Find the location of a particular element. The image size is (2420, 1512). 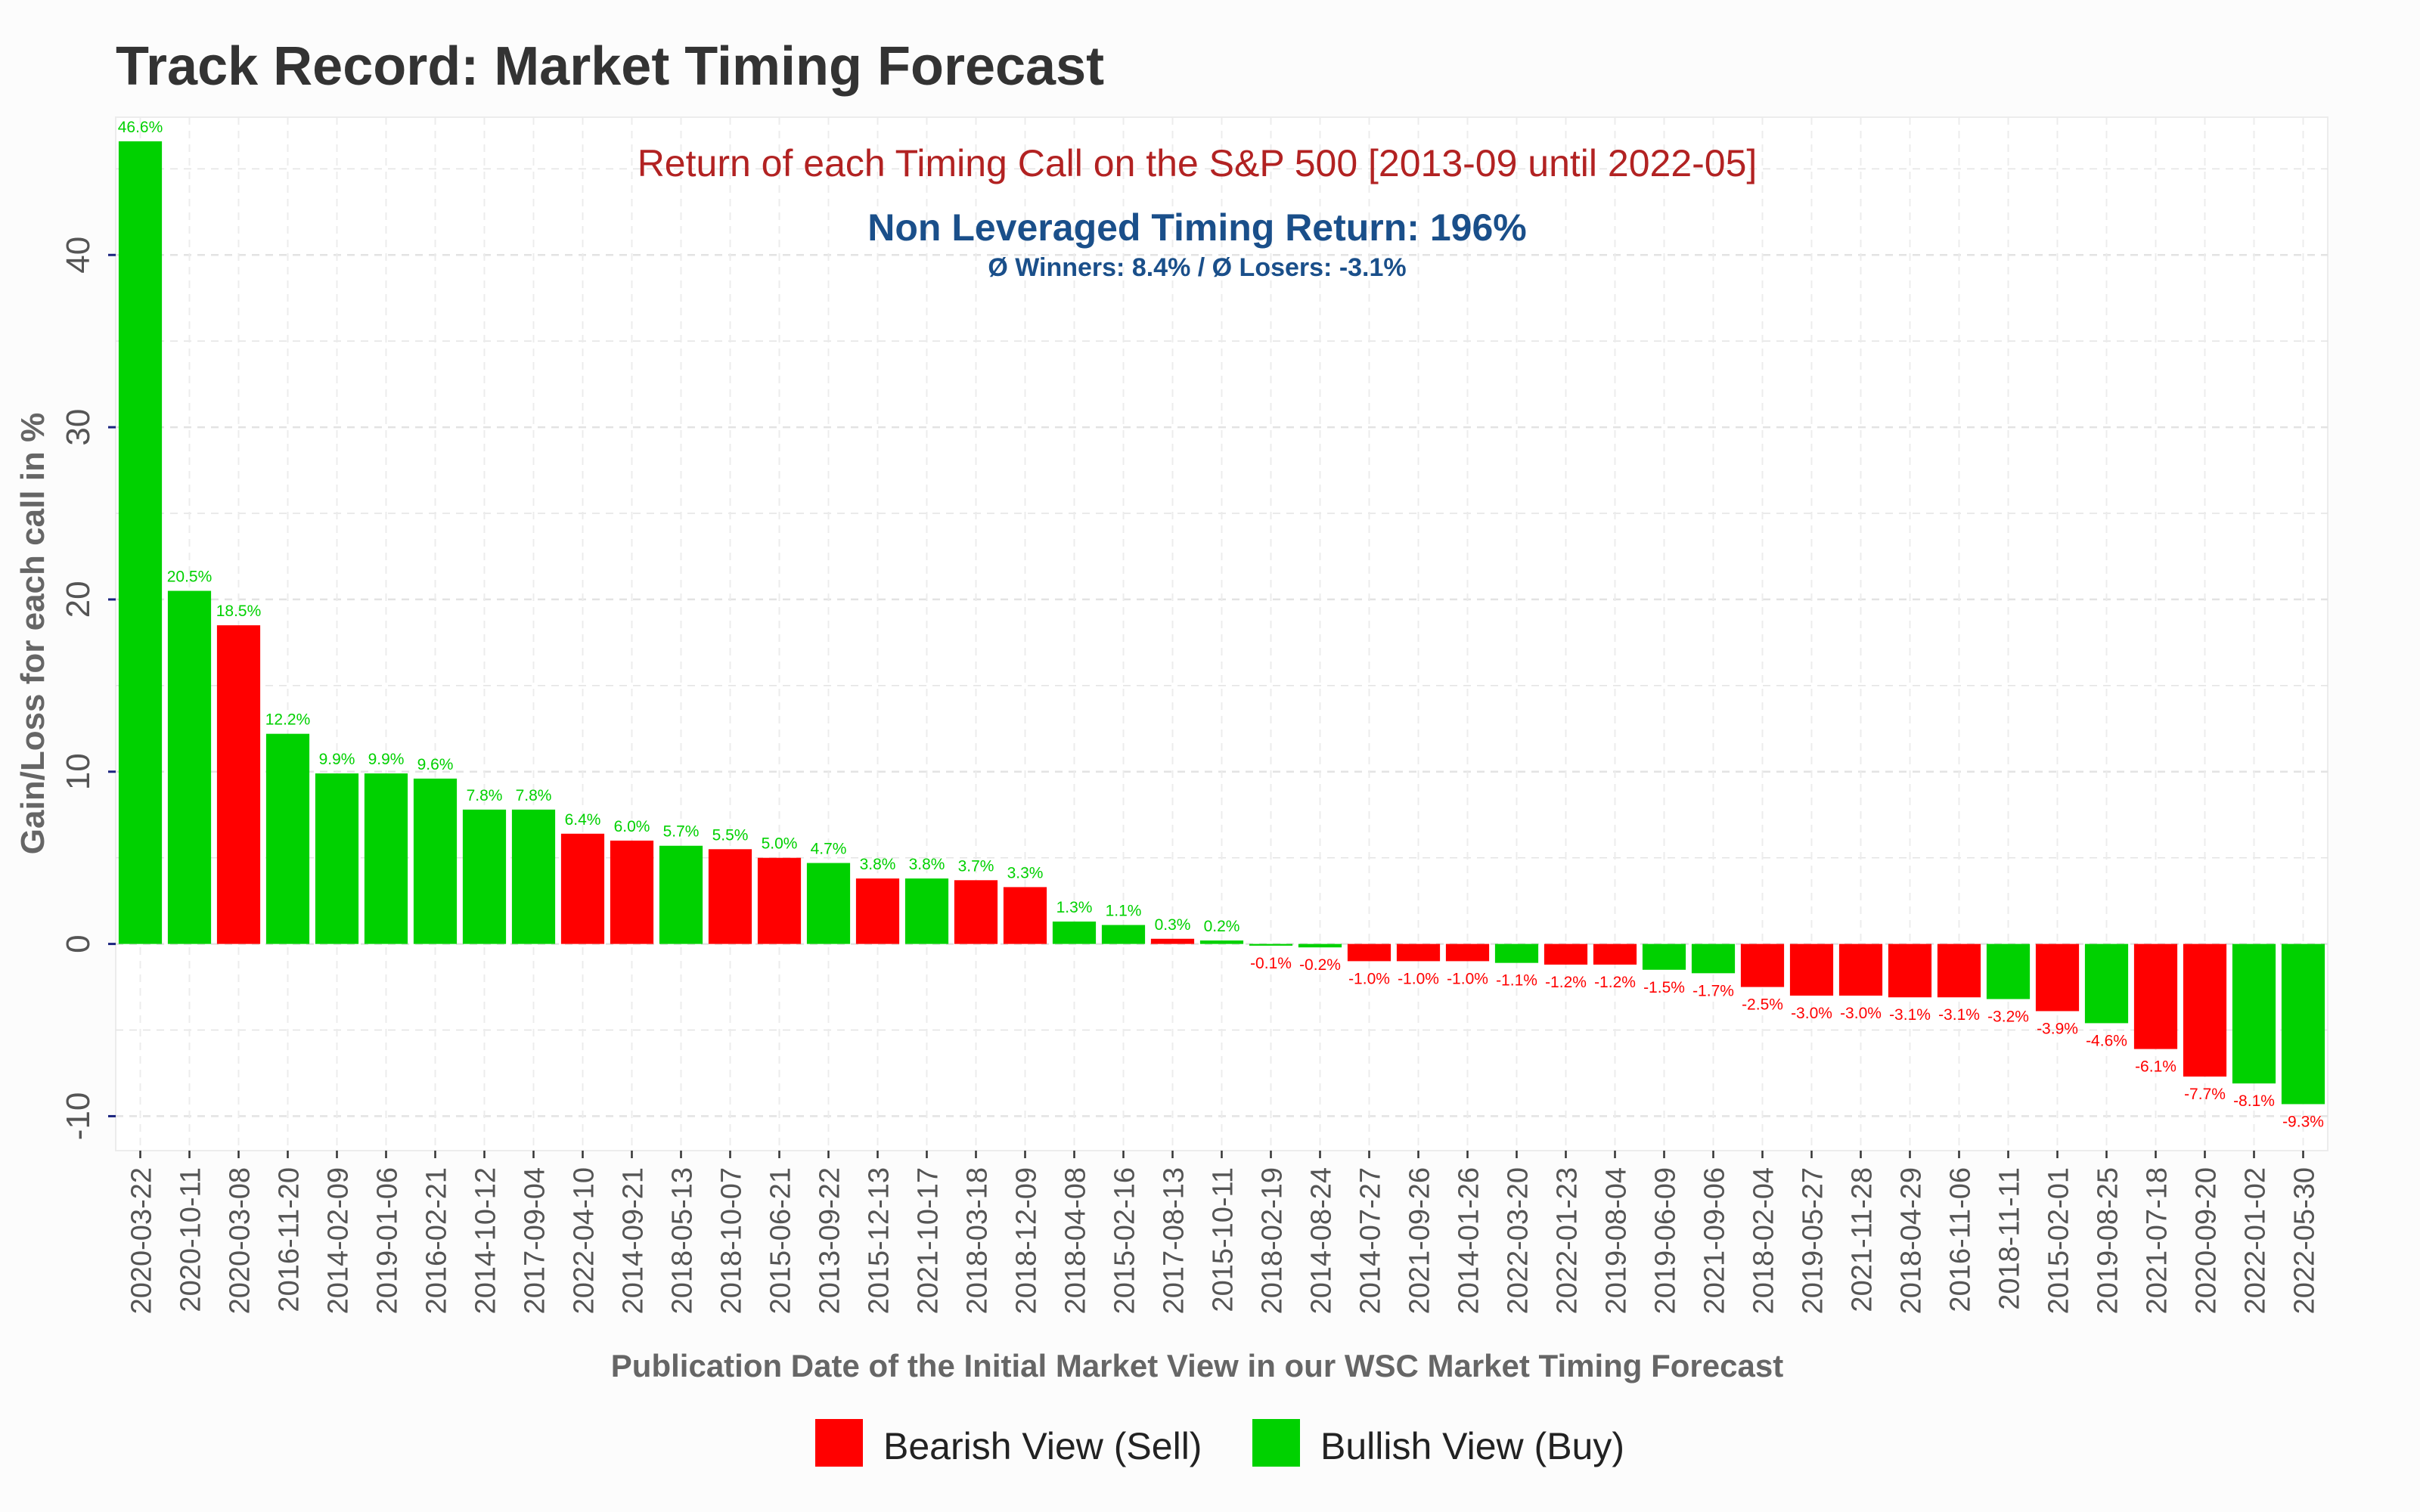

data-label: -1.5% is located at coordinates (1664, 987).